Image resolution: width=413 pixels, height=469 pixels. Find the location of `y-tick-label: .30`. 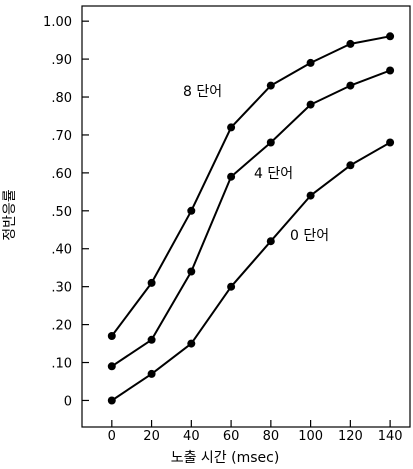

y-tick-label: .30 is located at coordinates (61, 288).